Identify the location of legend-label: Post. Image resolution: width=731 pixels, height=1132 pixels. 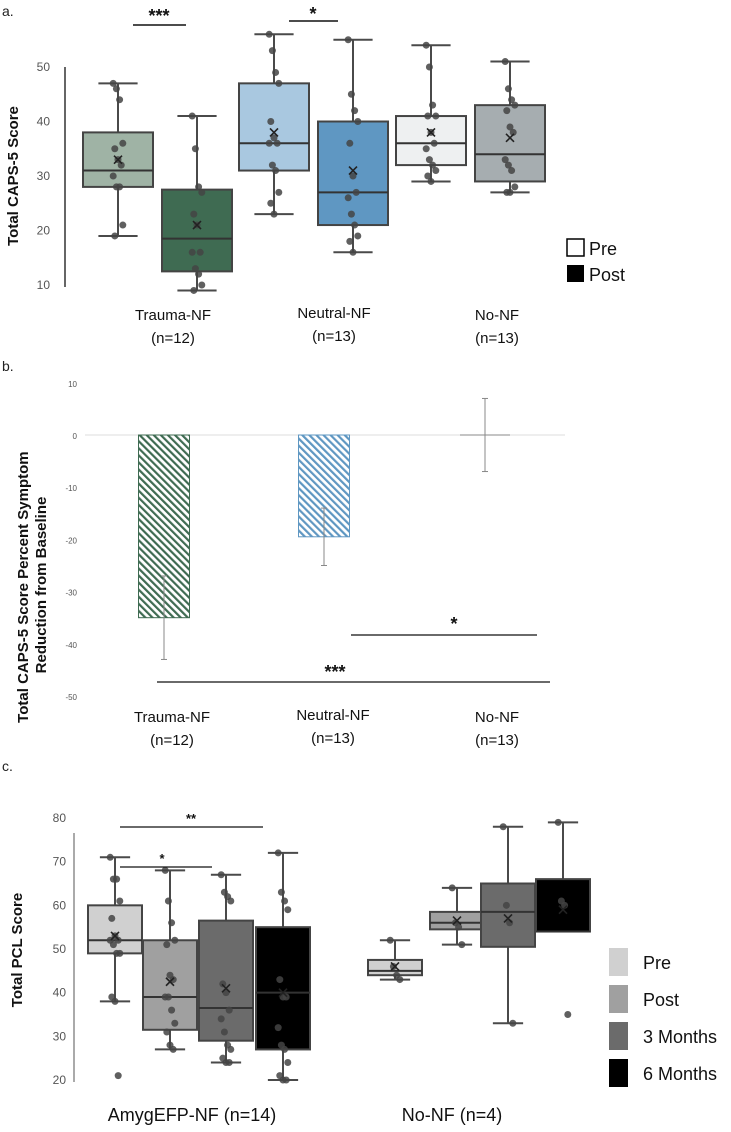
(607, 275).